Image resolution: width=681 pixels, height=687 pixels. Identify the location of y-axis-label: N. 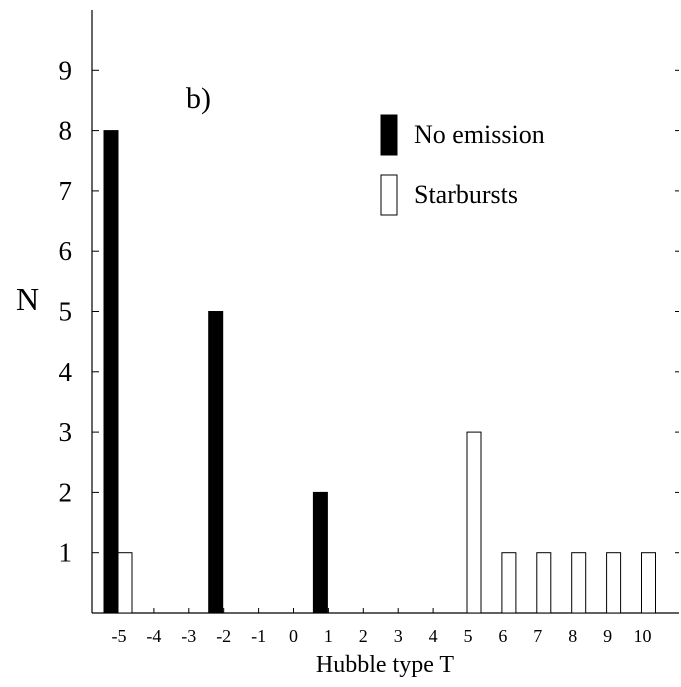
(27, 299).